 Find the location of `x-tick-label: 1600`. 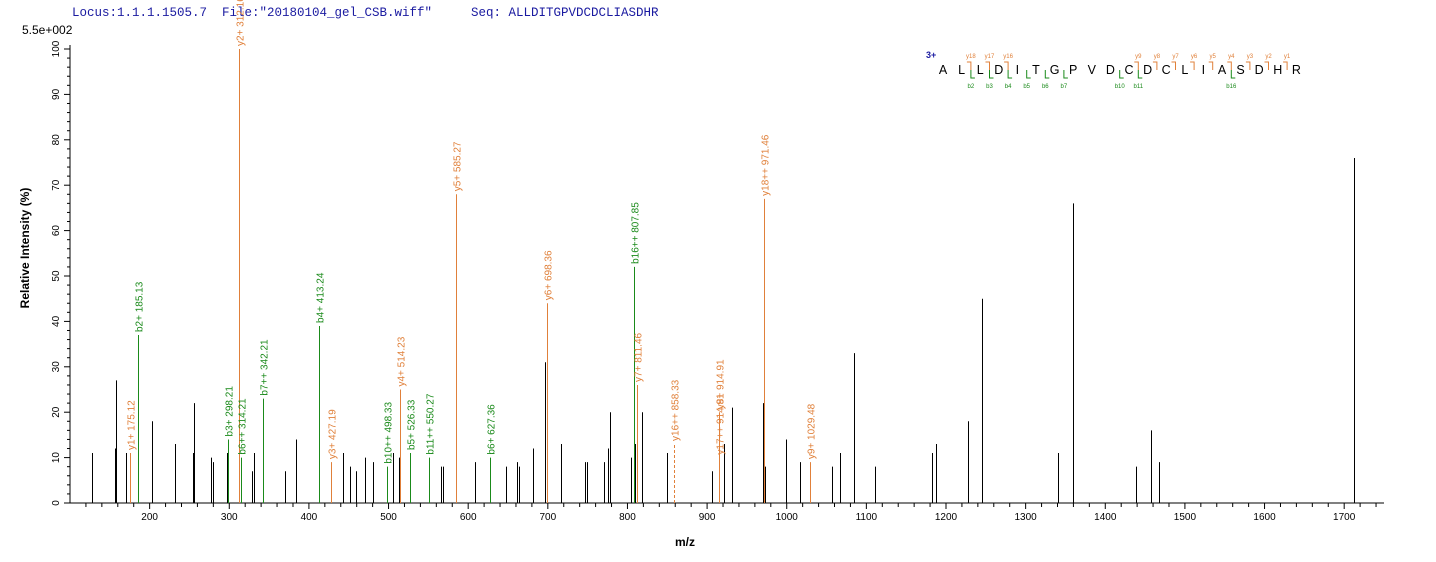

x-tick-label: 1600 is located at coordinates (1264, 517).